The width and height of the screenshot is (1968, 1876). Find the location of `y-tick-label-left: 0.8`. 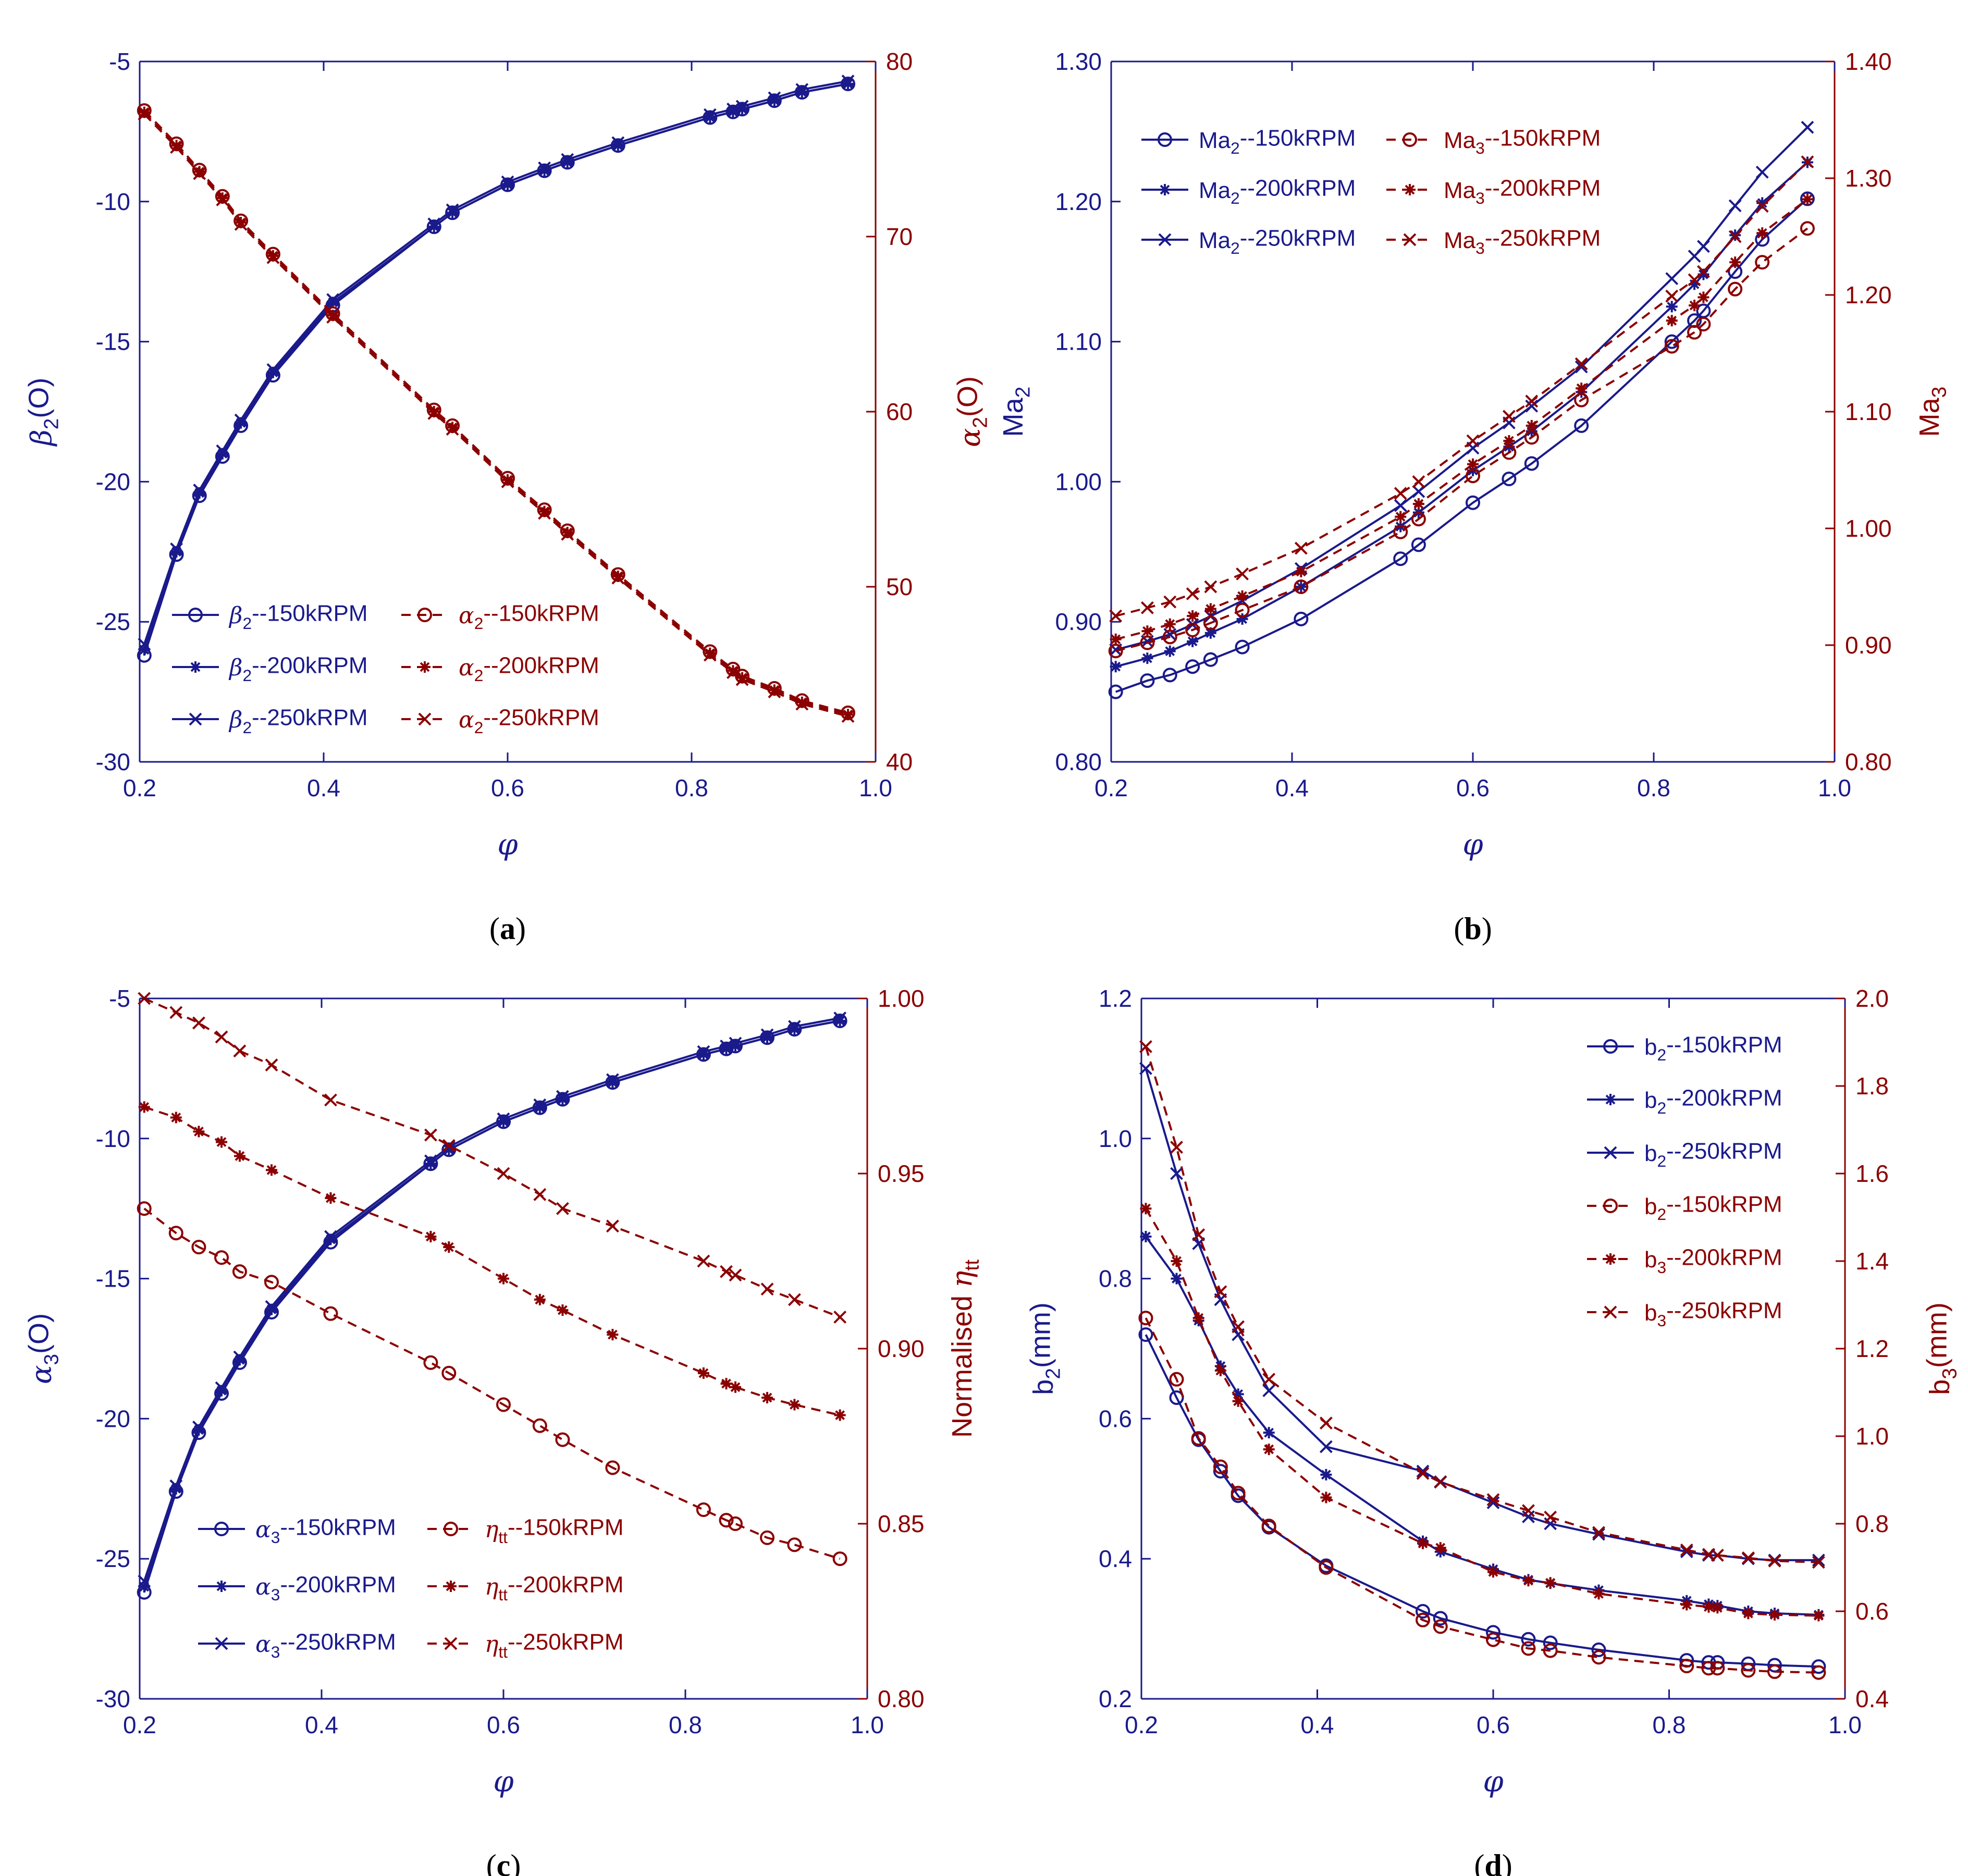

y-tick-label-left: 0.8 is located at coordinates (1116, 1278).